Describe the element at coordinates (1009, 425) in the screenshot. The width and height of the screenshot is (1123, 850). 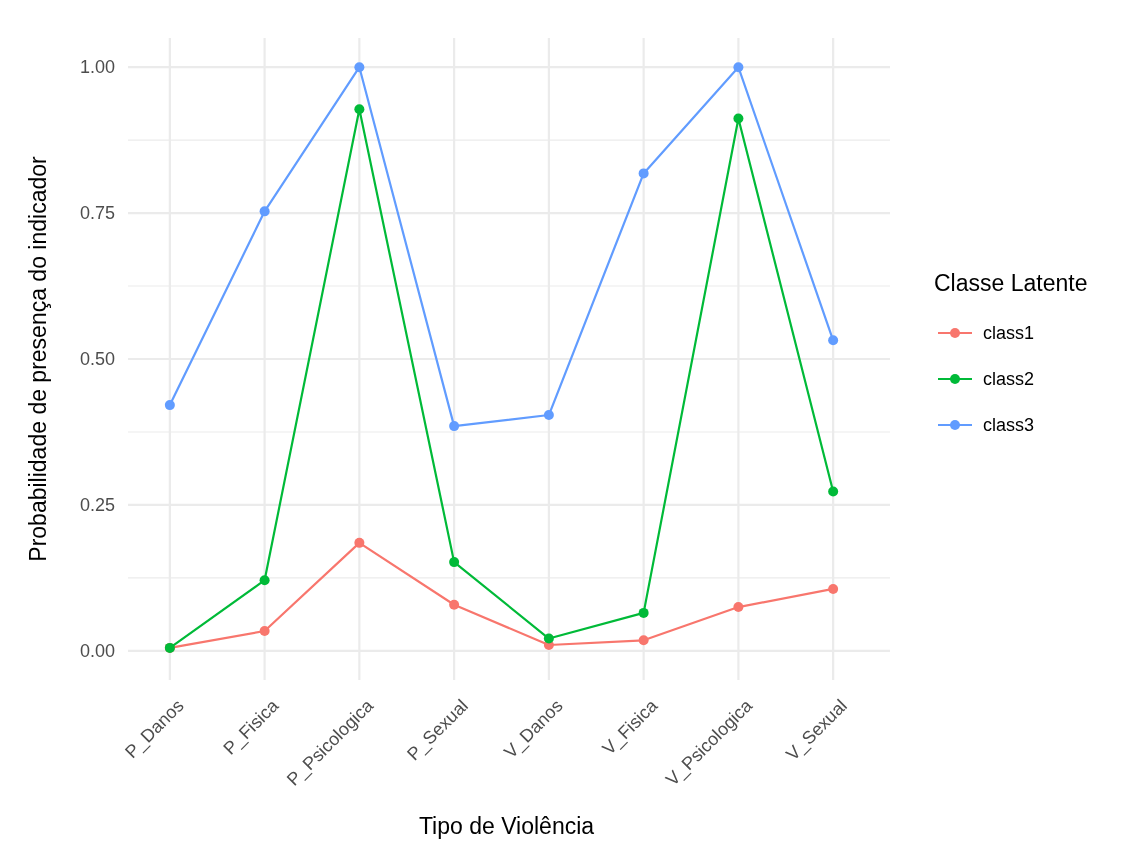
I see `legend-label: class3` at that location.